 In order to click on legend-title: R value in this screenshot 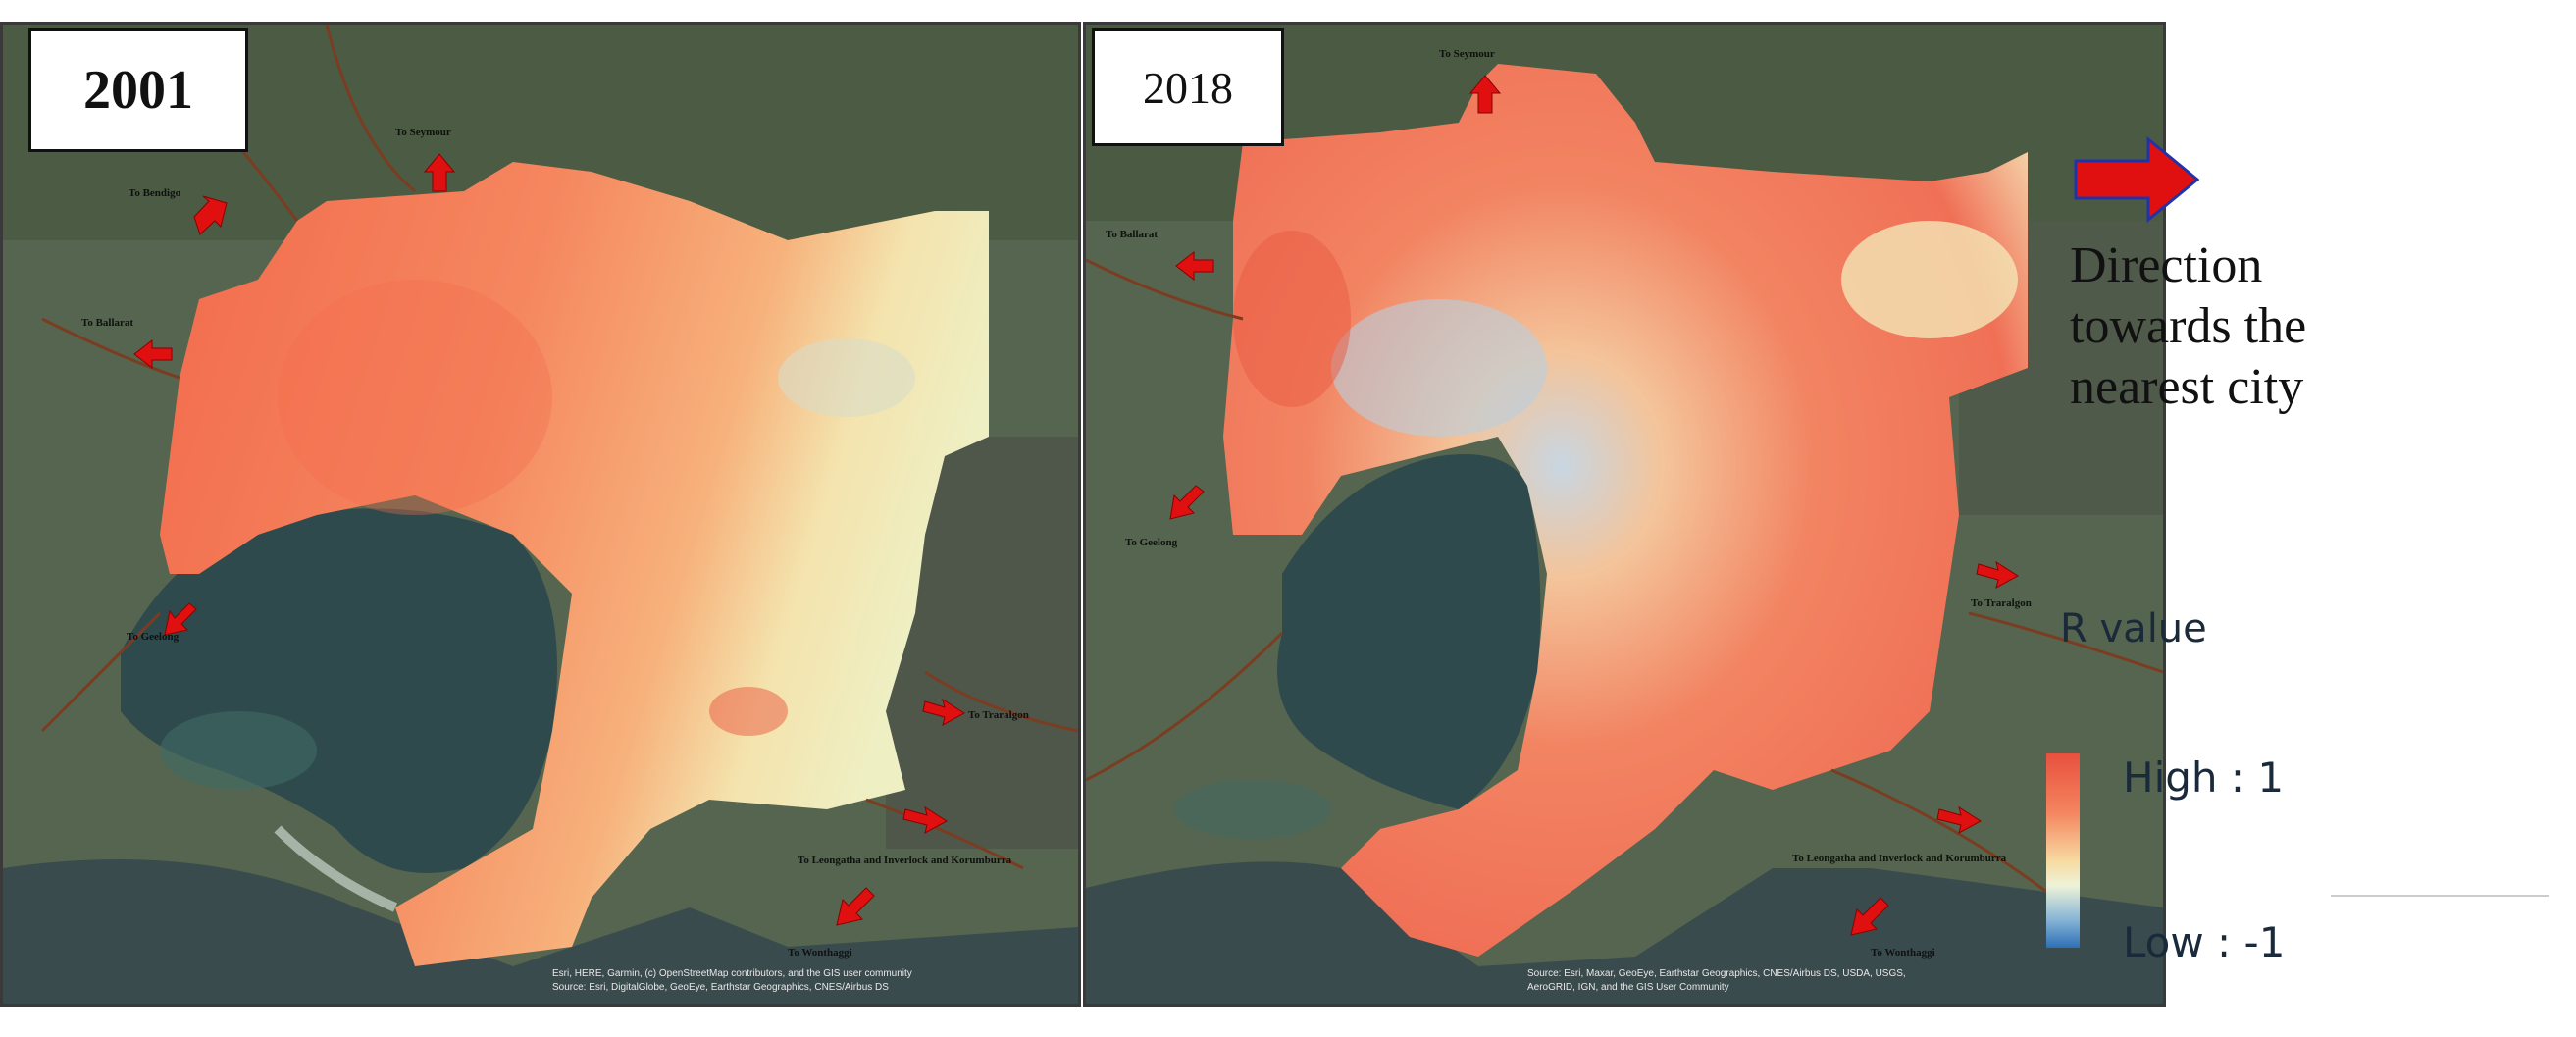, I will do `click(2133, 628)`.